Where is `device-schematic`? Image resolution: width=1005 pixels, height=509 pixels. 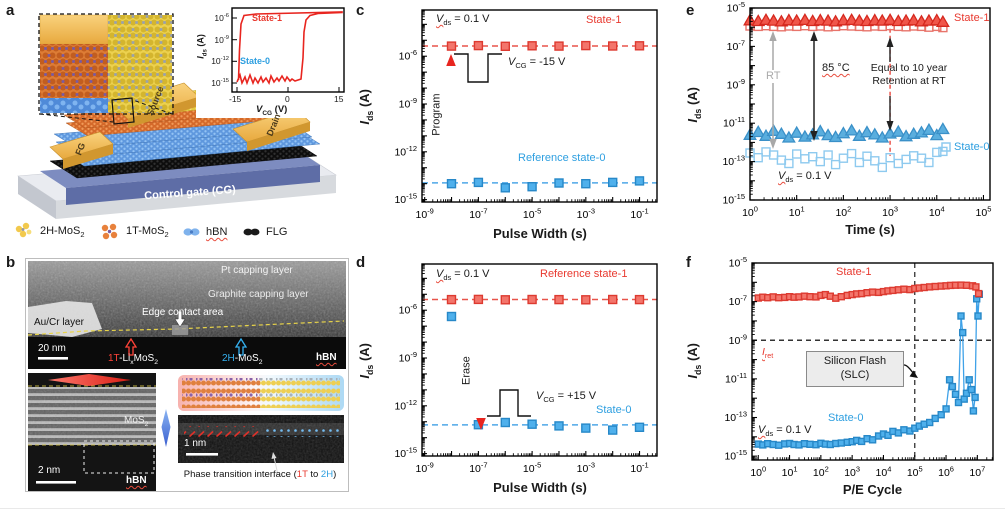 device-schematic is located at coordinates (177, 116).